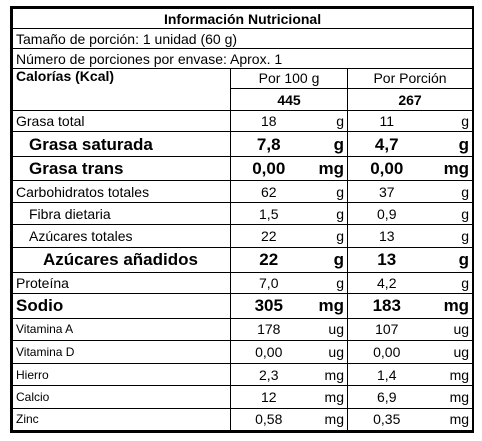 The height and width of the screenshot is (441, 482). I want to click on table-row: Zinc 0,58 mg 0,35 mg, so click(243, 419).